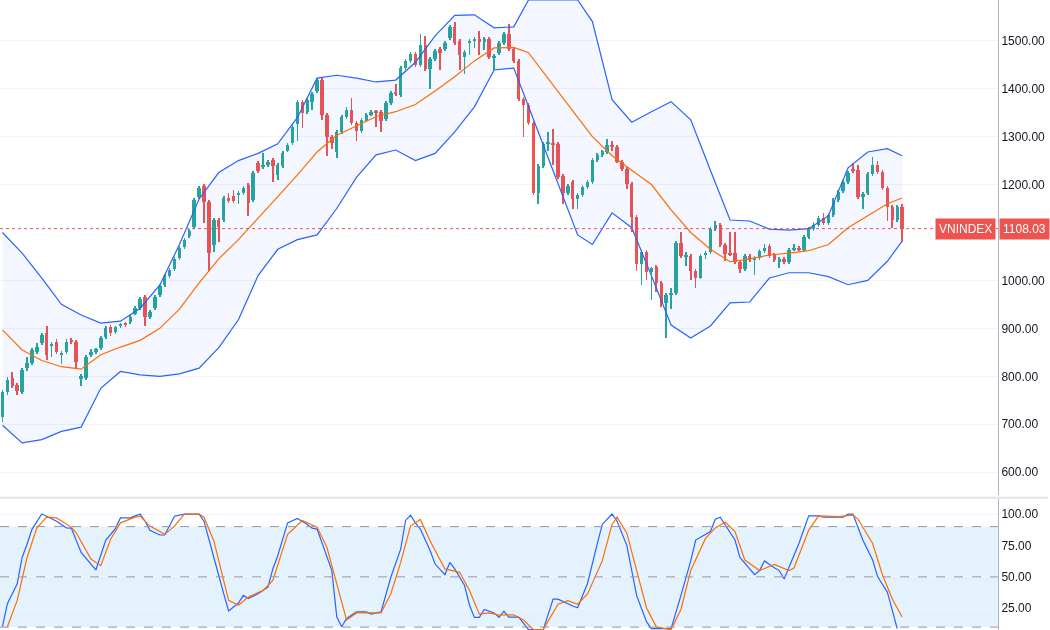  I want to click on candlestick, so click(671, 298).